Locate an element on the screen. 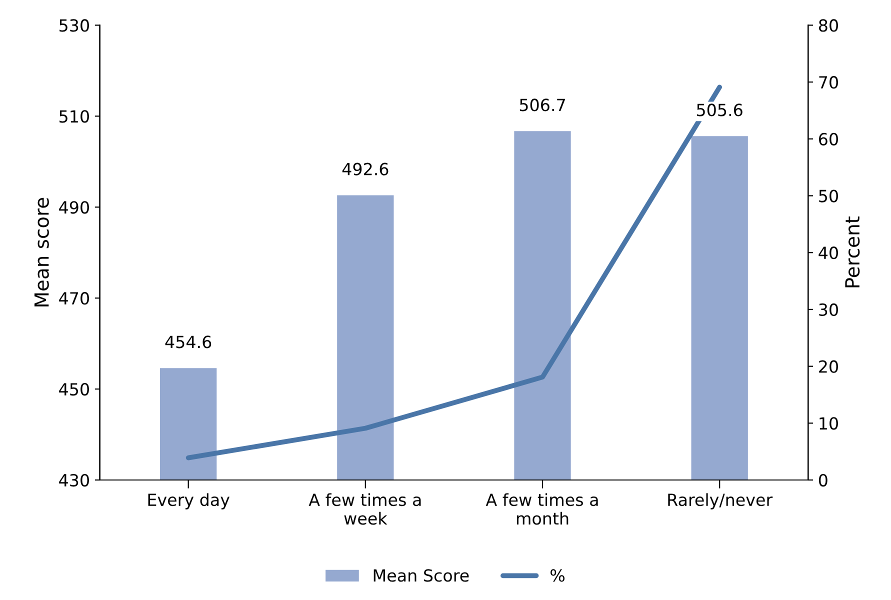  x-tick-label: A few times a week is located at coordinates (364, 509).